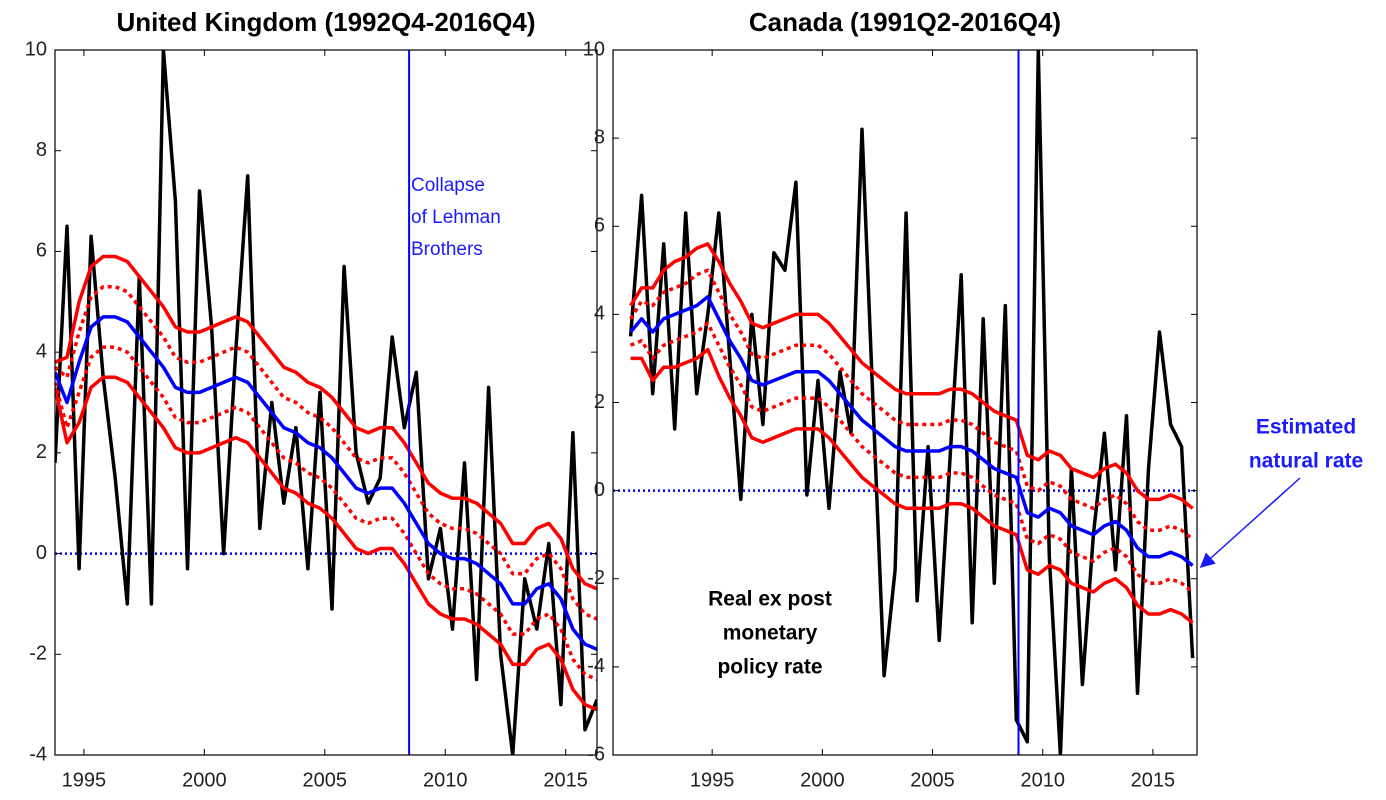 Image resolution: width=1386 pixels, height=800 pixels. What do you see at coordinates (905, 22) in the screenshot?
I see `chart-title: Canada (1991Q2-2016Q4)` at bounding box center [905, 22].